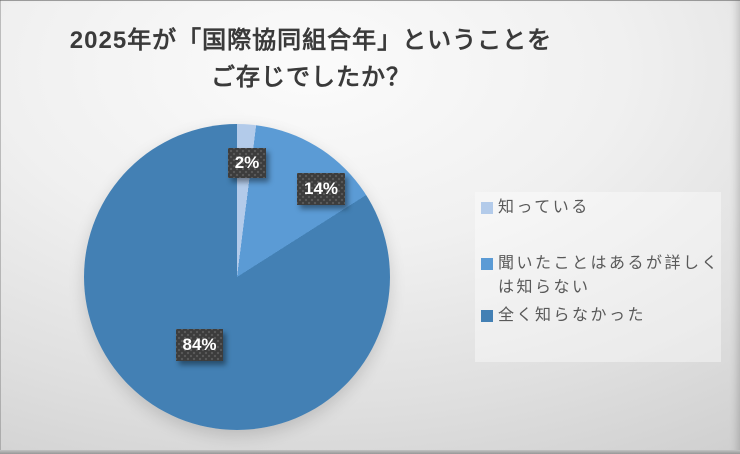 The width and height of the screenshot is (740, 454). I want to click on data-label-heard: 14%, so click(321, 189).